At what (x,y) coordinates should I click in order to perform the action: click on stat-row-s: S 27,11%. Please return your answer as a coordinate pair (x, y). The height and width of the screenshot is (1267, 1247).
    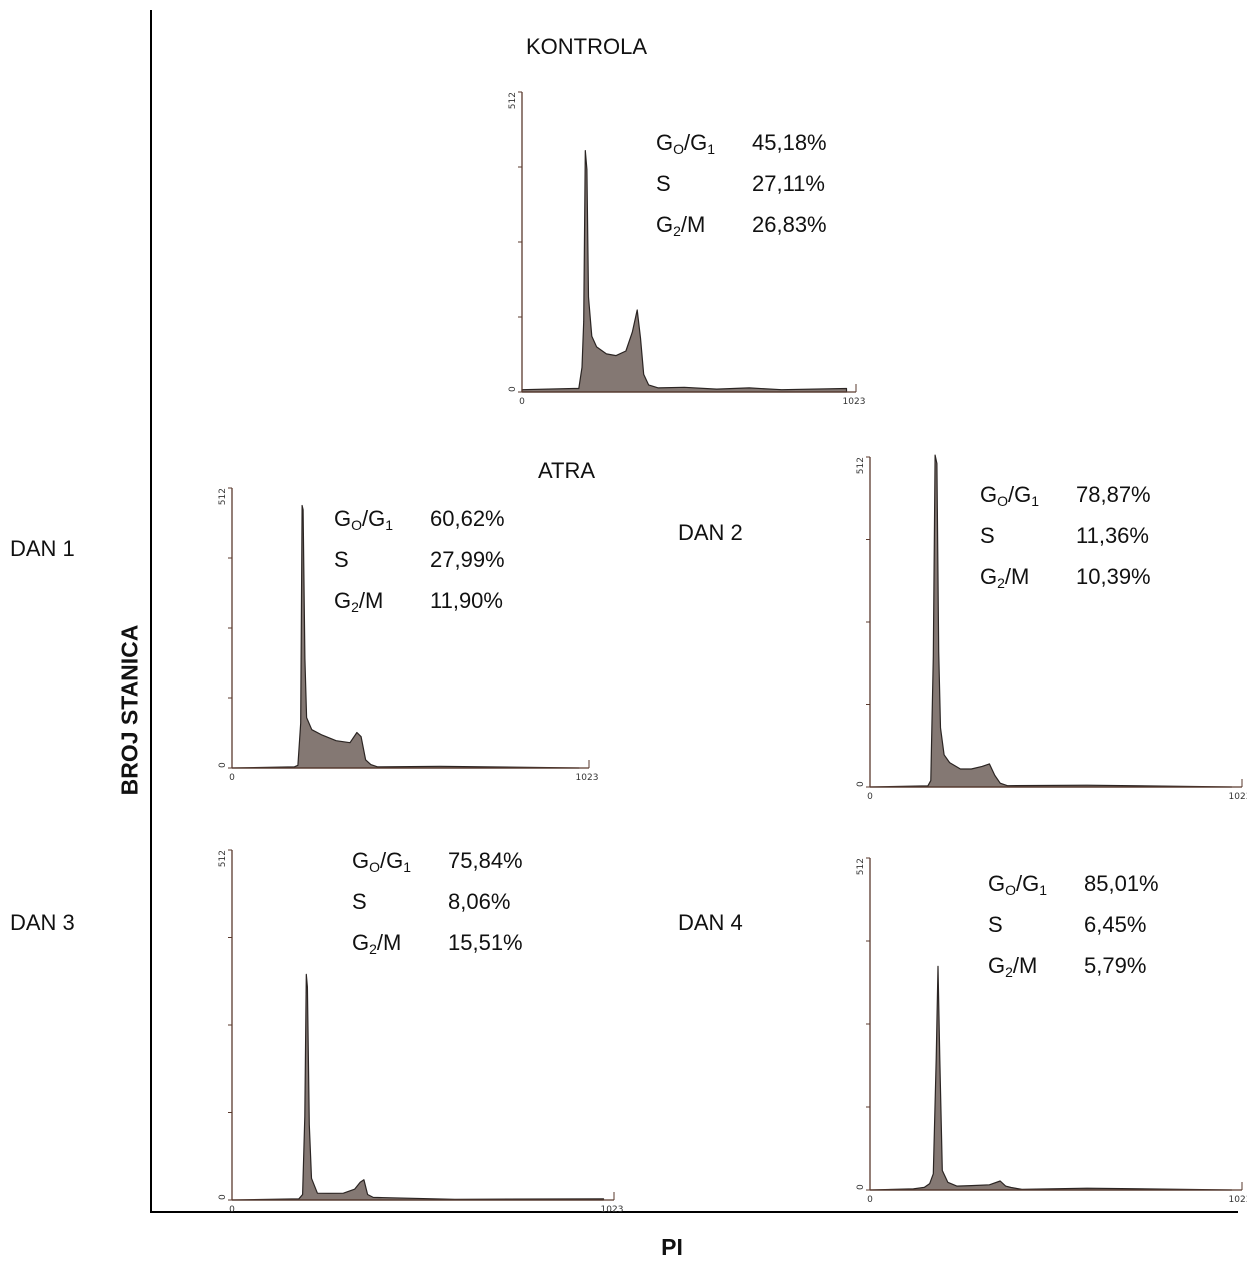
    Looking at the image, I should click on (741, 183).